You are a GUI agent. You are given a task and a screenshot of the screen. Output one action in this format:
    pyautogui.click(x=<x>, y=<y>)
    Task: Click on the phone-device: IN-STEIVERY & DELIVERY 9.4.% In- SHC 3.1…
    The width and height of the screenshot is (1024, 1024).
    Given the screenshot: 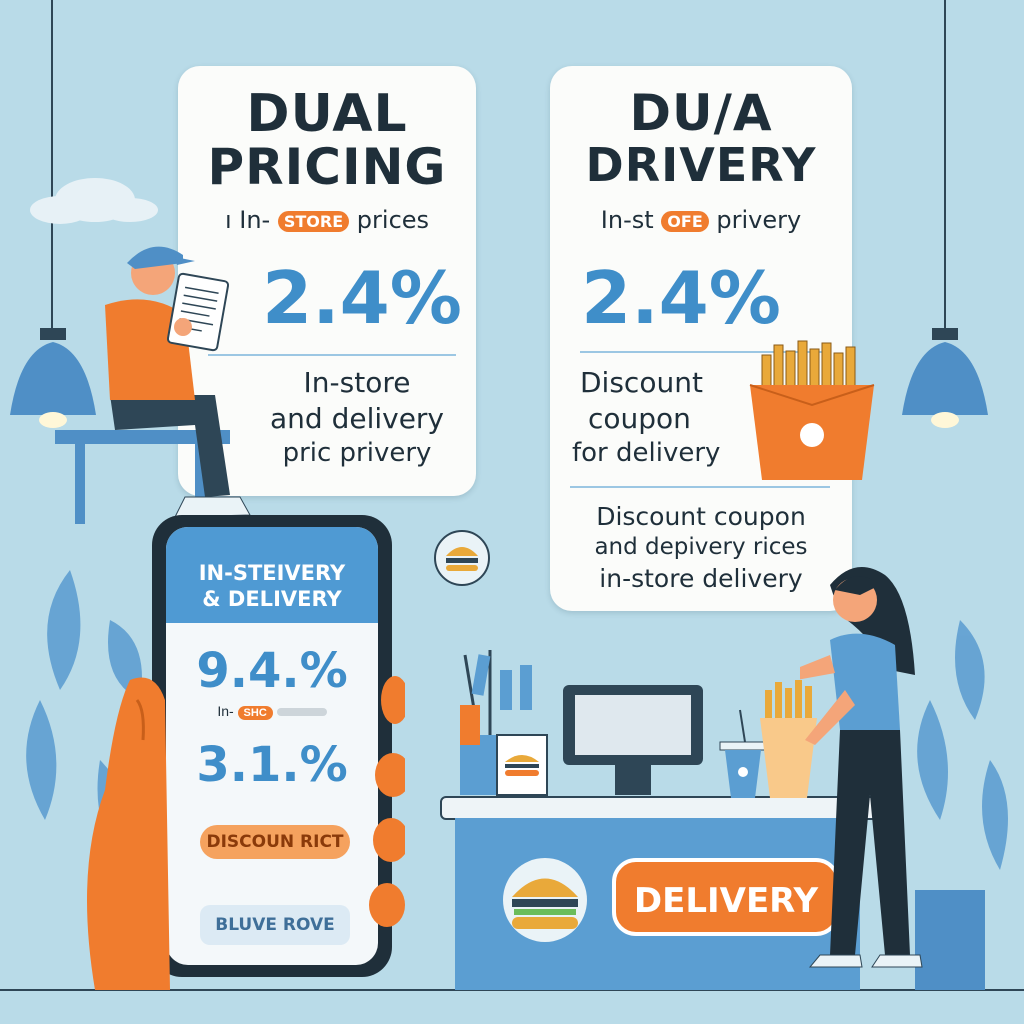 What is the action you would take?
    pyautogui.click(x=272, y=746)
    